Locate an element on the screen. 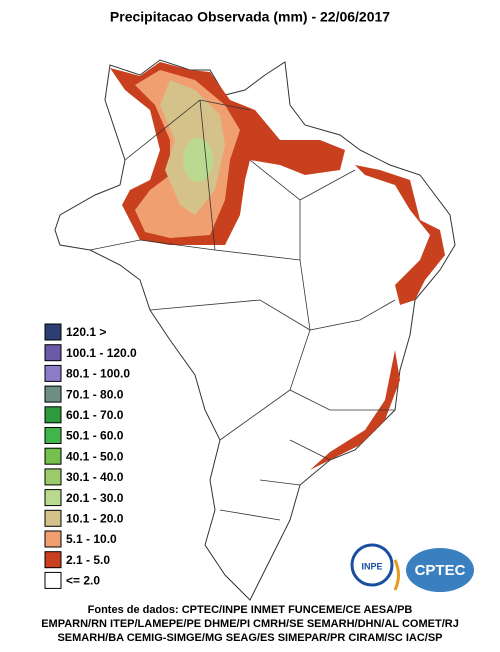 Image resolution: width=500 pixels, height=652 pixels. inpe-logo is located at coordinates (372, 565).